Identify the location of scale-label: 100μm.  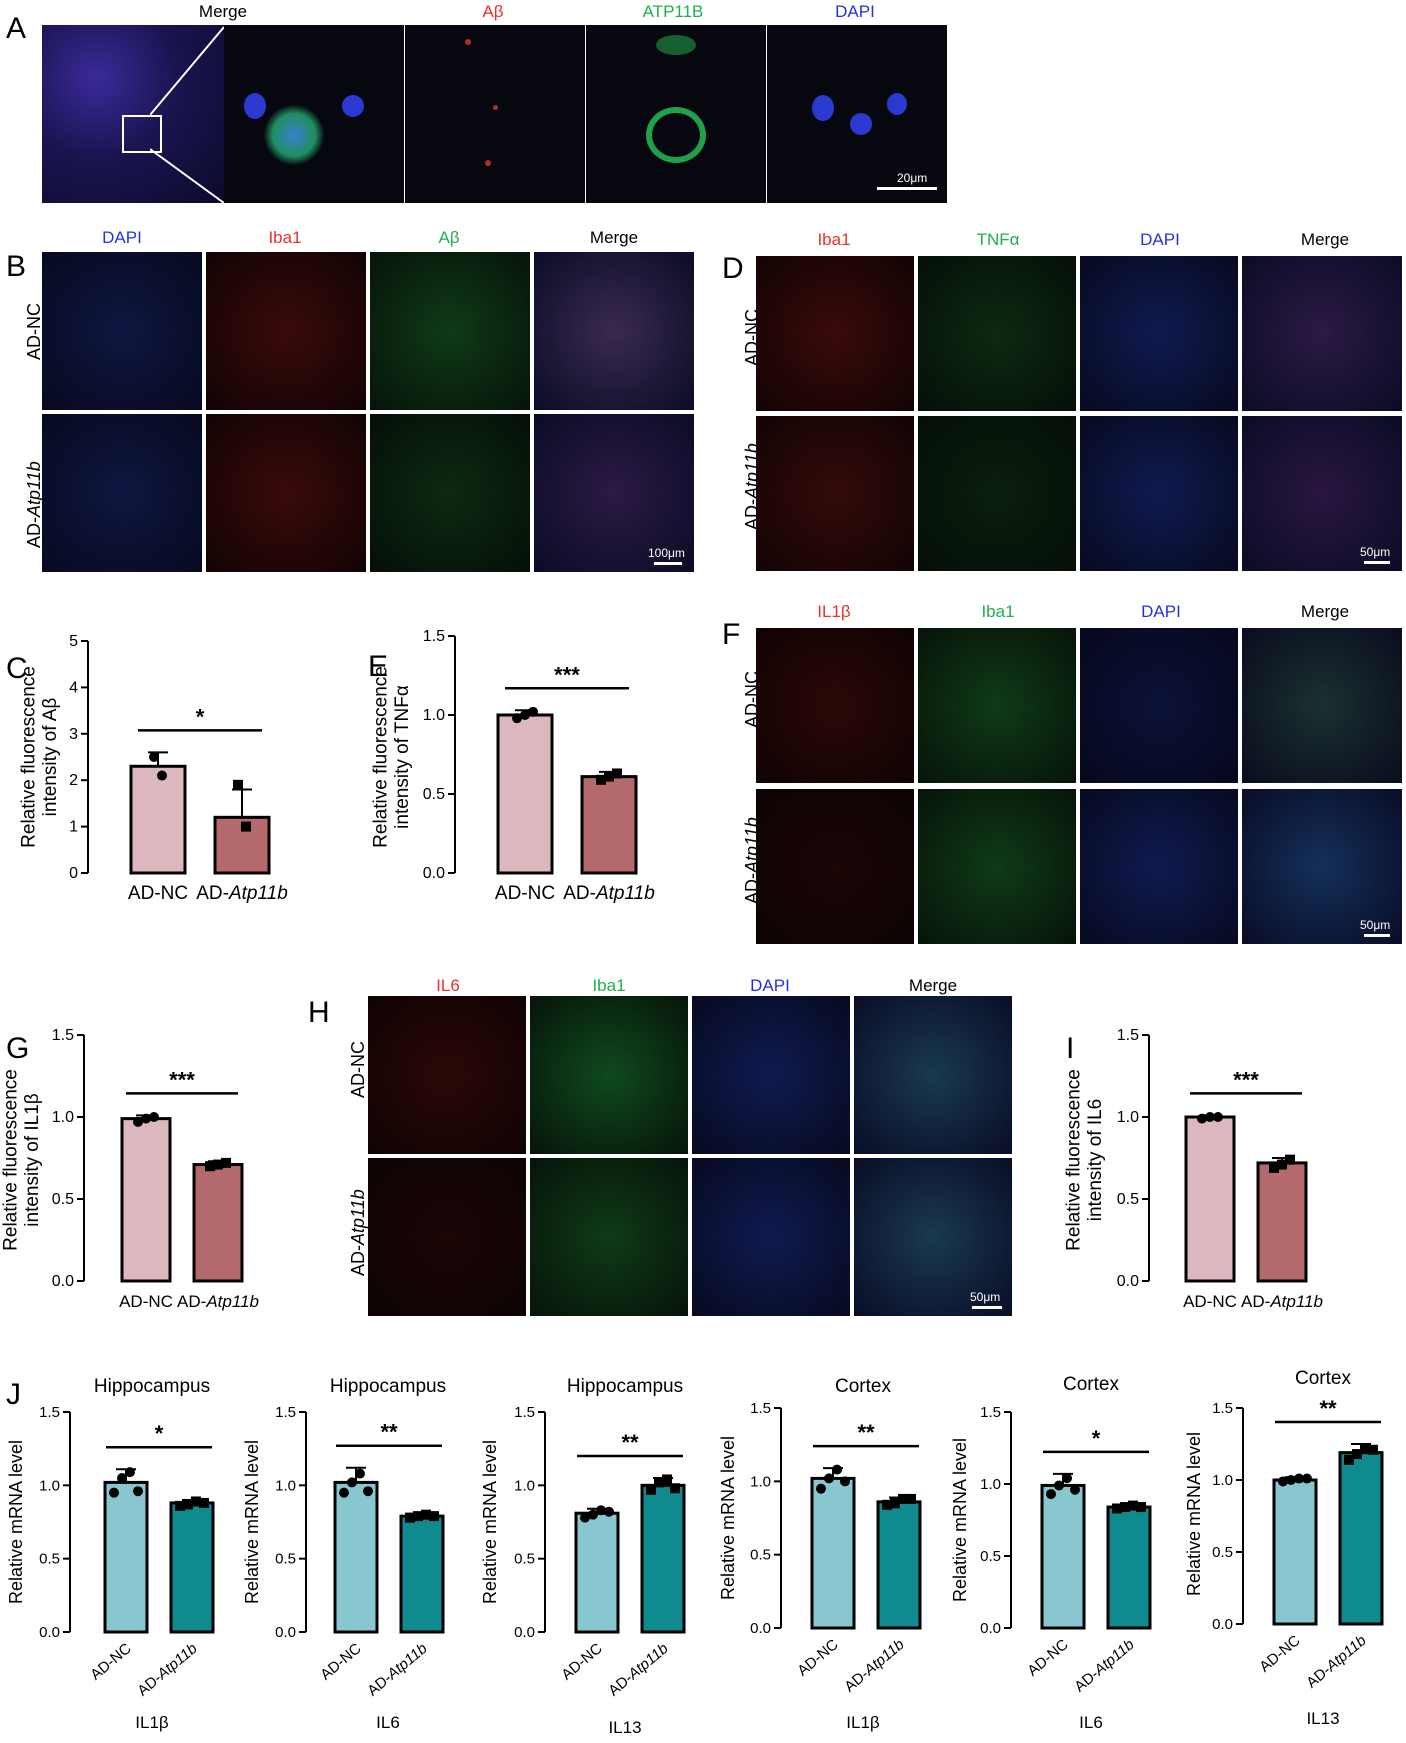
(666, 553).